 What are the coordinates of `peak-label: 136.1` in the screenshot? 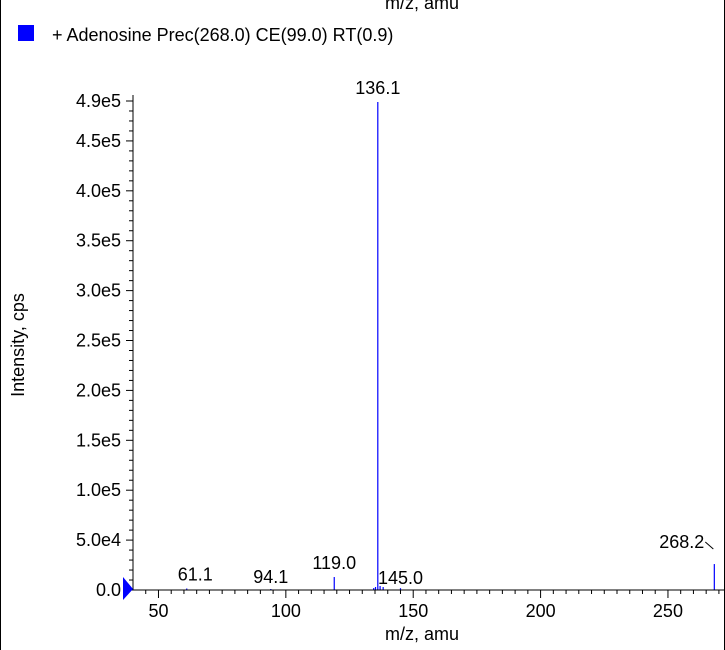 It's located at (377, 88).